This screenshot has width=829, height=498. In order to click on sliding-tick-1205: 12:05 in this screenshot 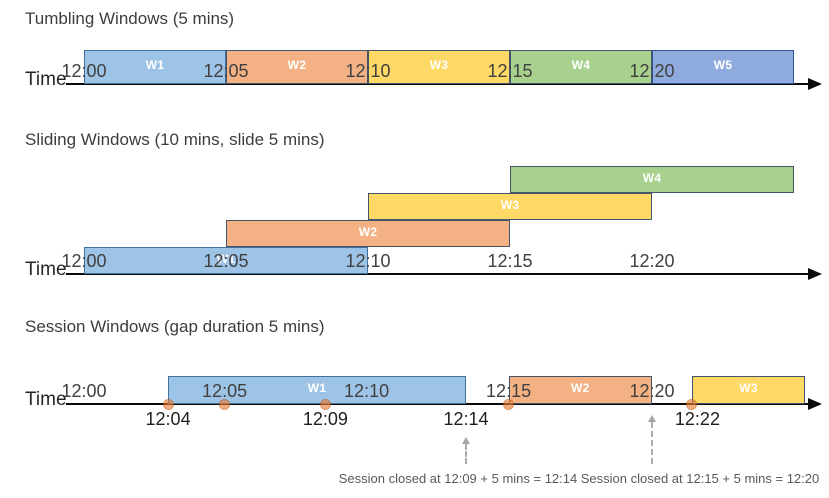, I will do `click(226, 261)`.